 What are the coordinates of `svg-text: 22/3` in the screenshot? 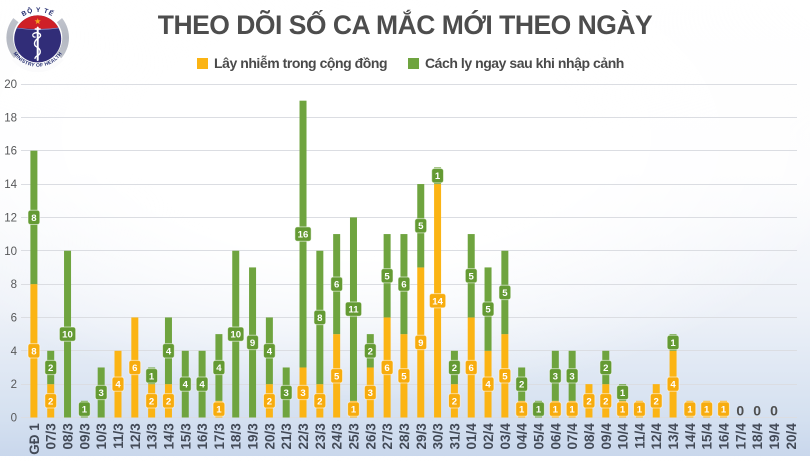 It's located at (303, 436).